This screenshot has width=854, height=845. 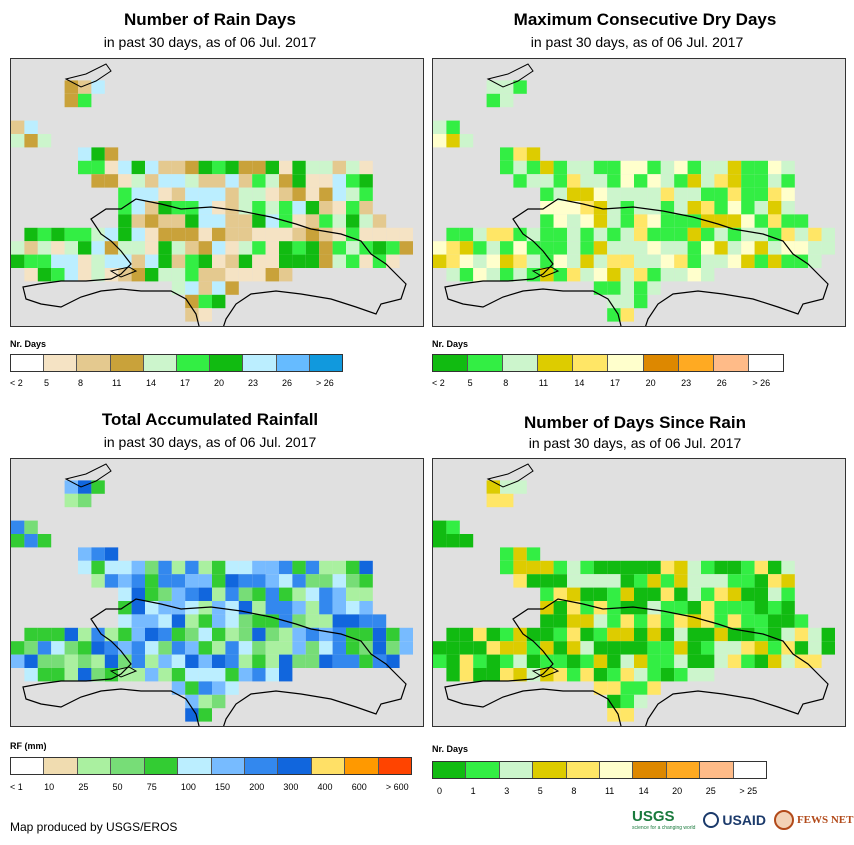 I want to click on coast-outline, so click(x=510, y=475).